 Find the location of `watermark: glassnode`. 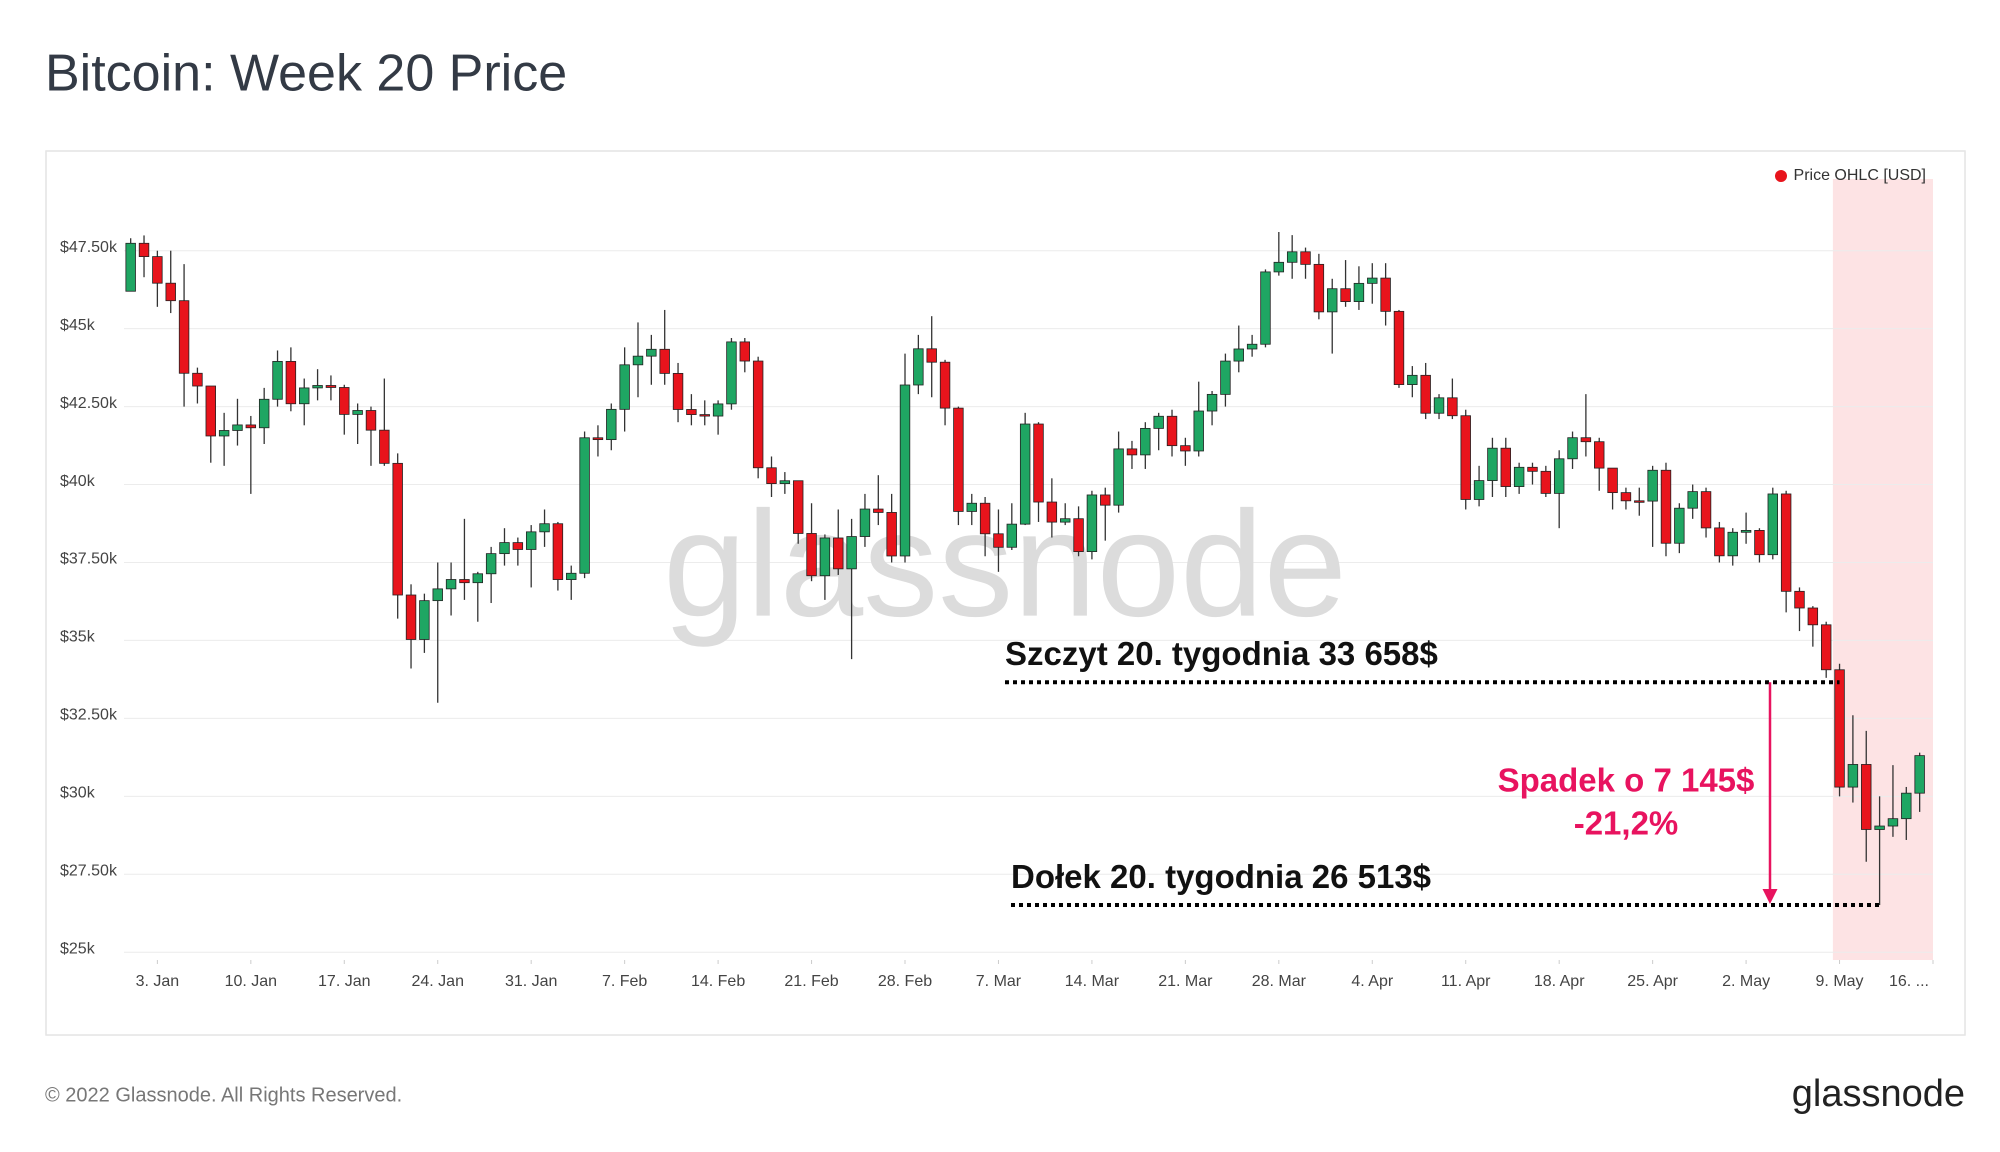

watermark: glassnode is located at coordinates (1005, 564).